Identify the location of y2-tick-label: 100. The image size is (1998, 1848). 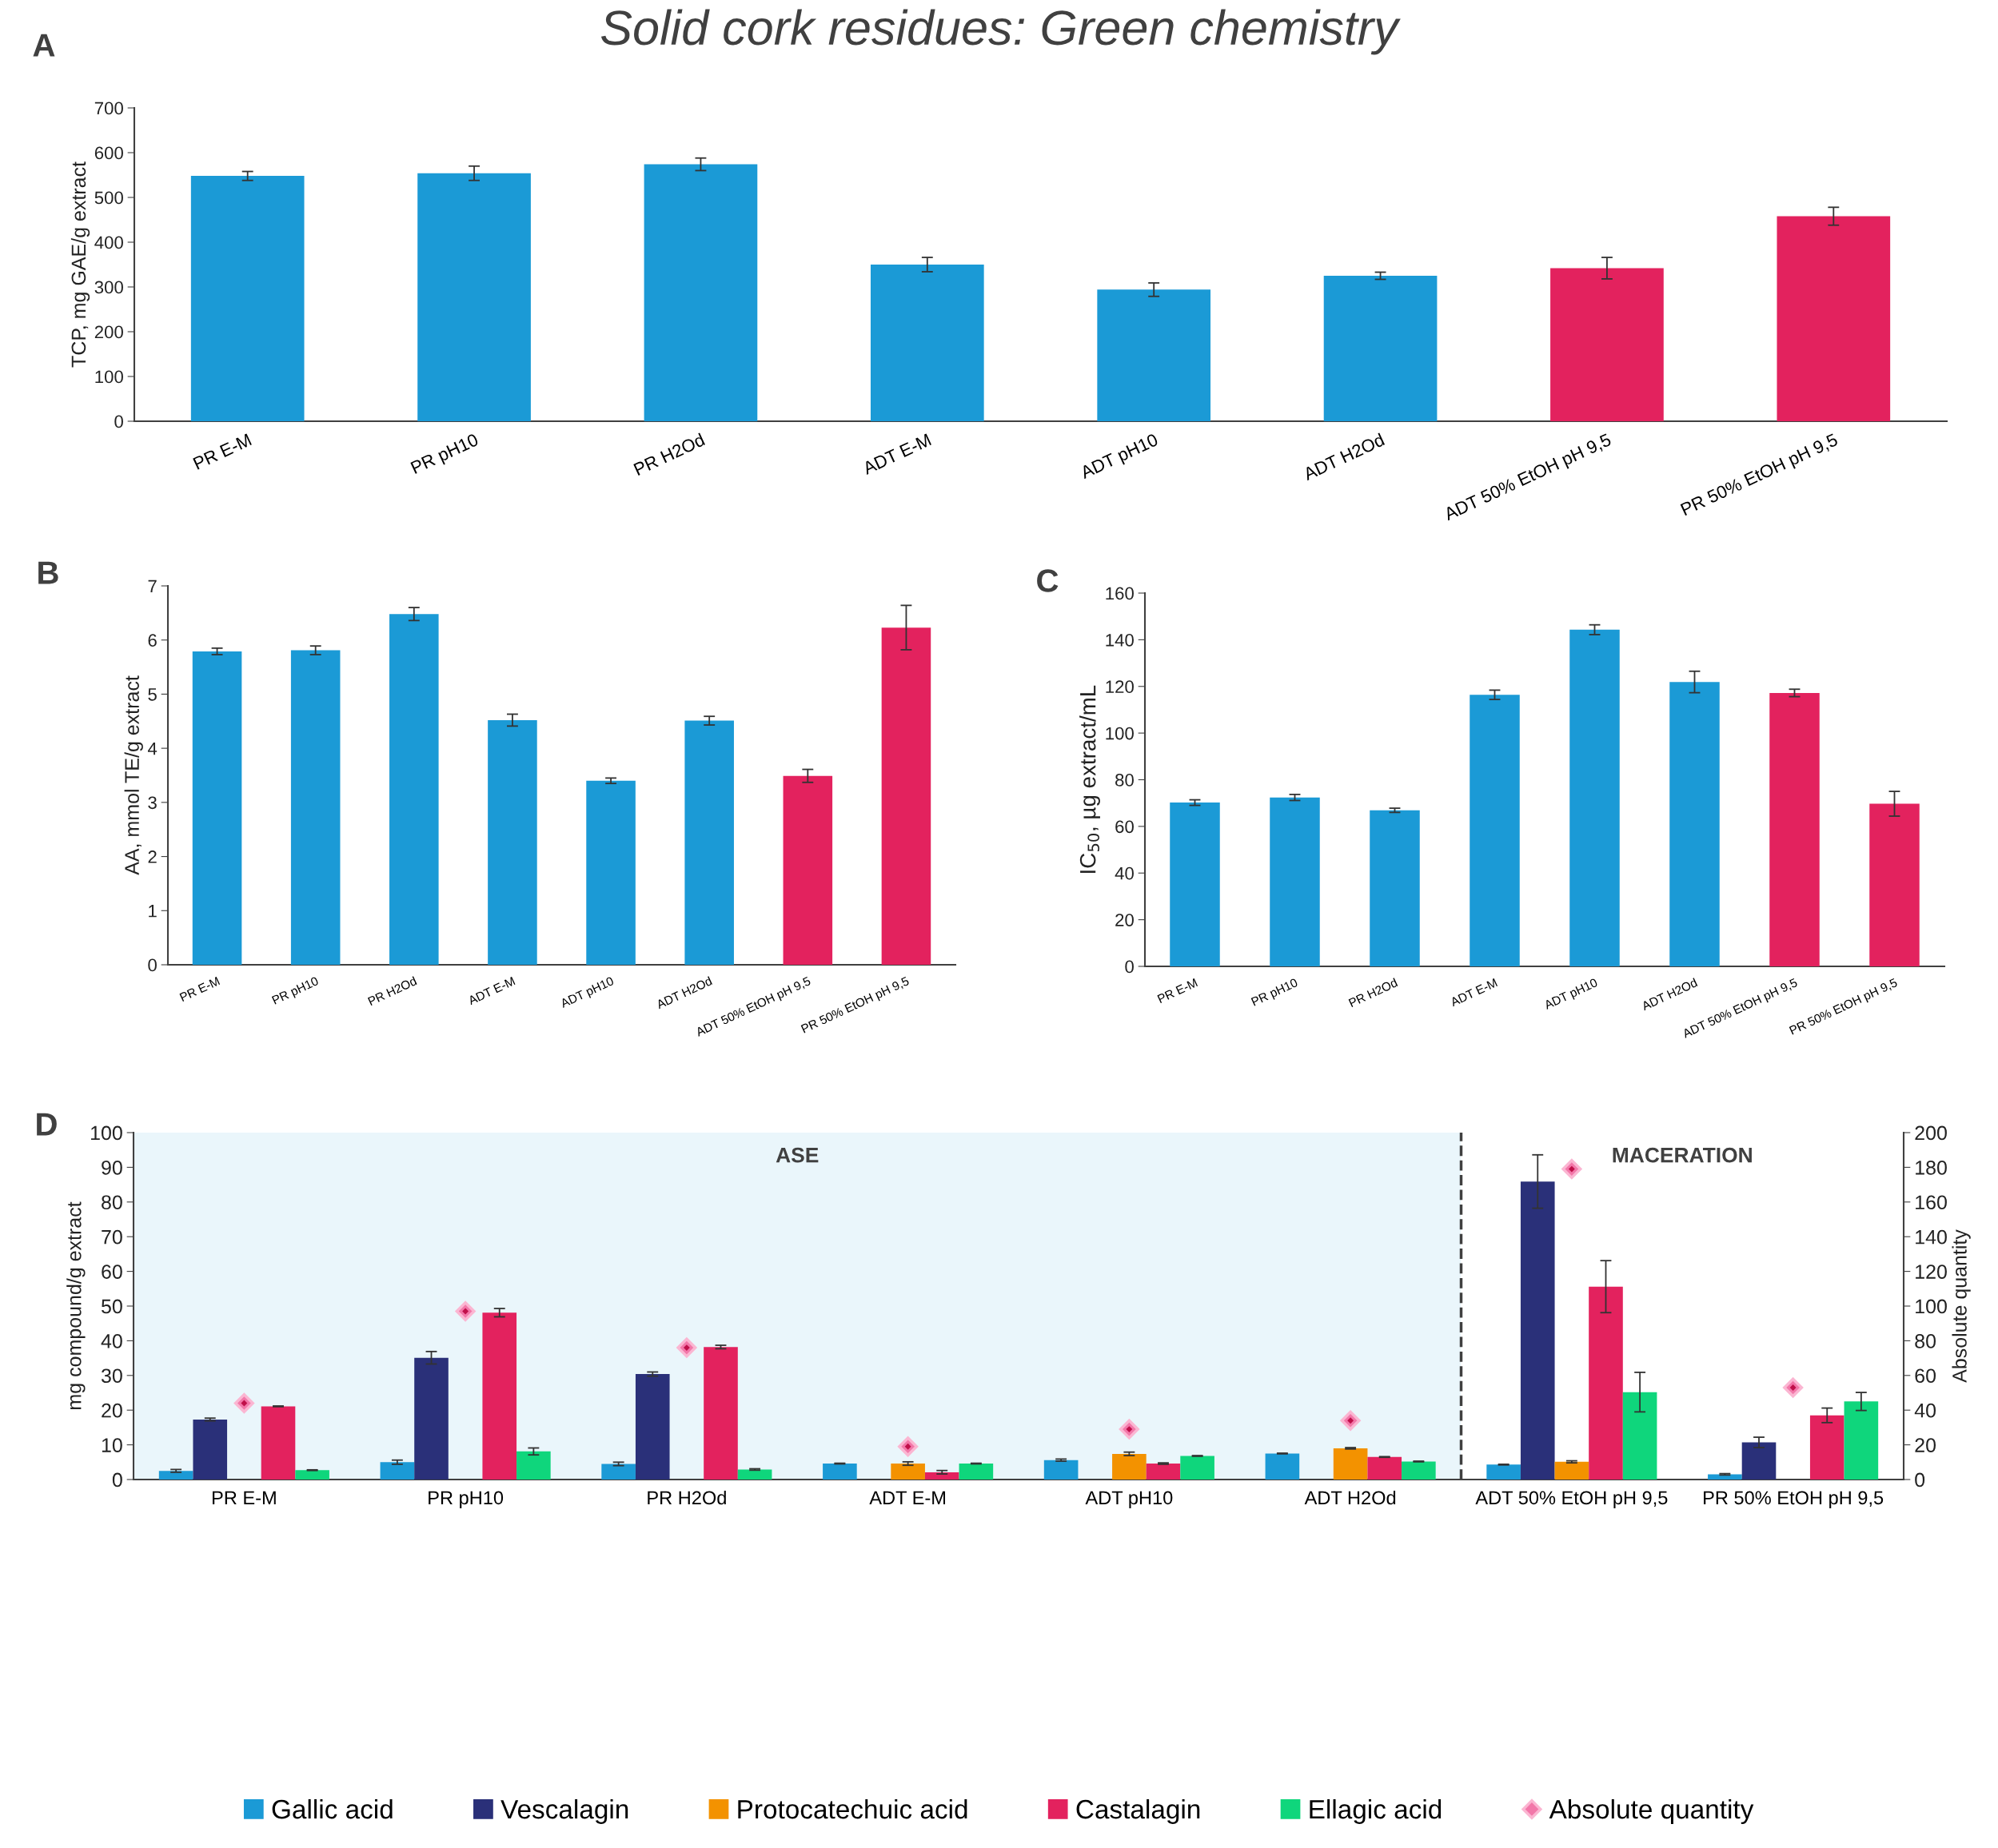
(1931, 1306).